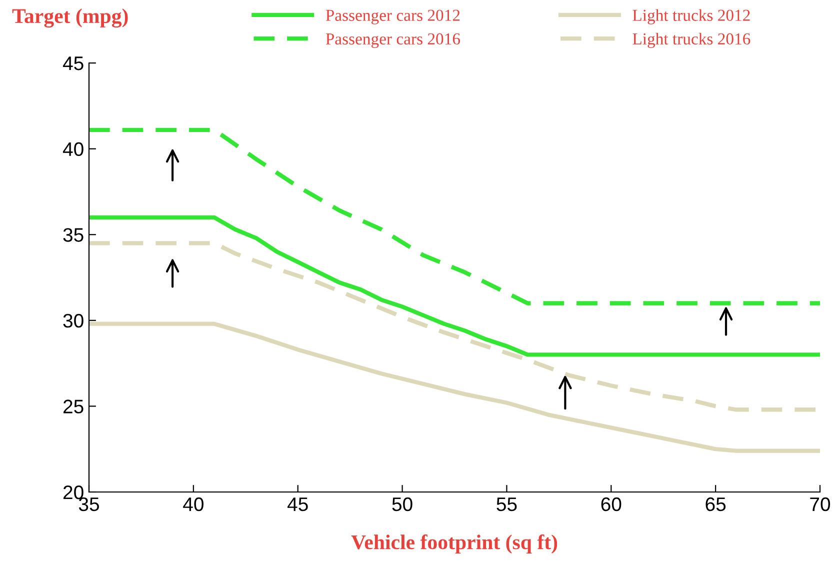 The width and height of the screenshot is (837, 588). What do you see at coordinates (88, 504) in the screenshot?
I see `x-tick-label: 35` at bounding box center [88, 504].